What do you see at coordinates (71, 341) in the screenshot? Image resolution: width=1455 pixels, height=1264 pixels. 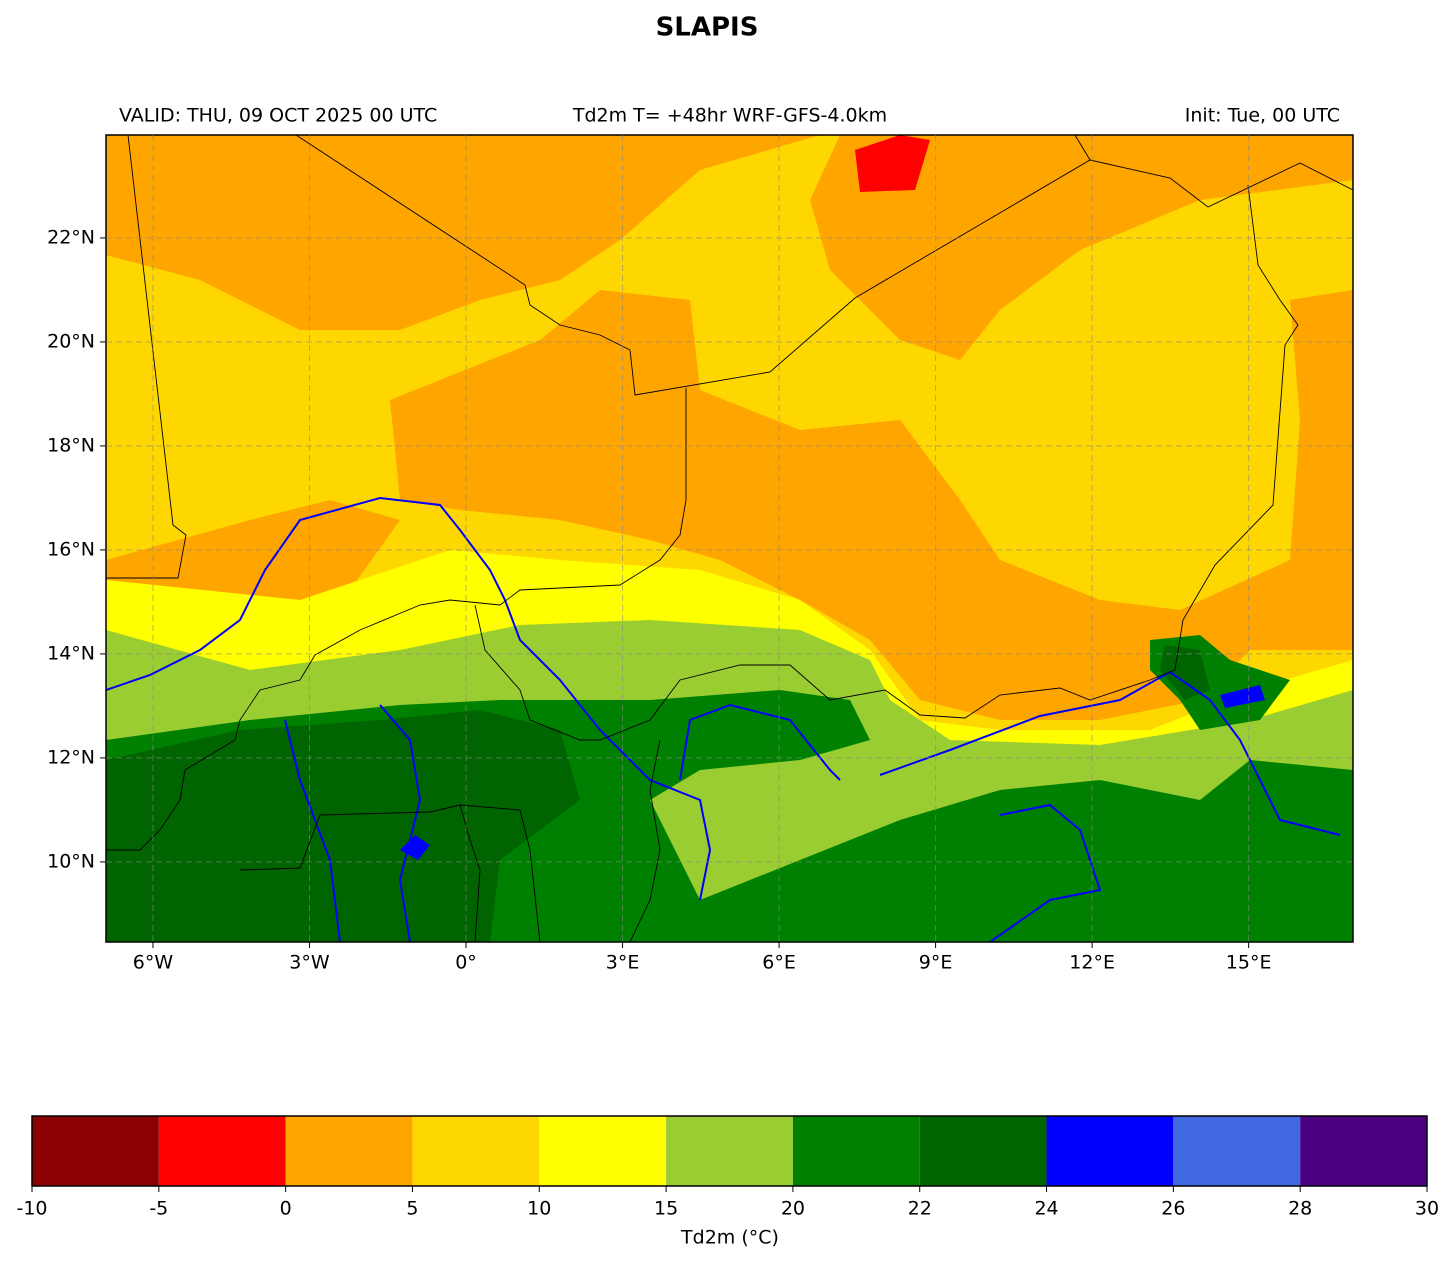 I see `y-tick-label: 20°N` at bounding box center [71, 341].